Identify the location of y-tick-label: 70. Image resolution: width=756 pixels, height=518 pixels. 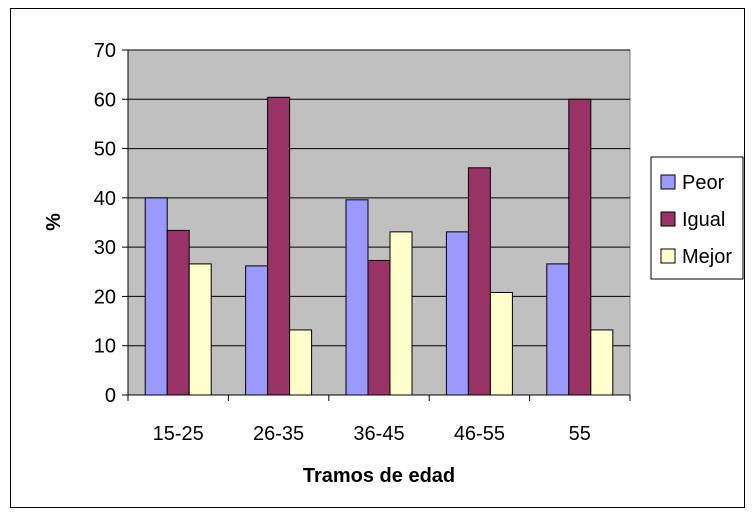
(105, 51).